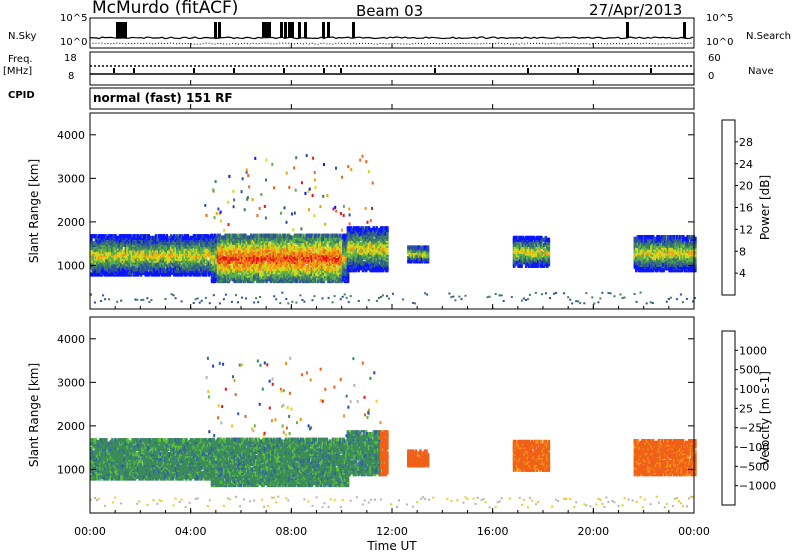  I want to click on colorbar-tick-label: 8, so click(742, 251).